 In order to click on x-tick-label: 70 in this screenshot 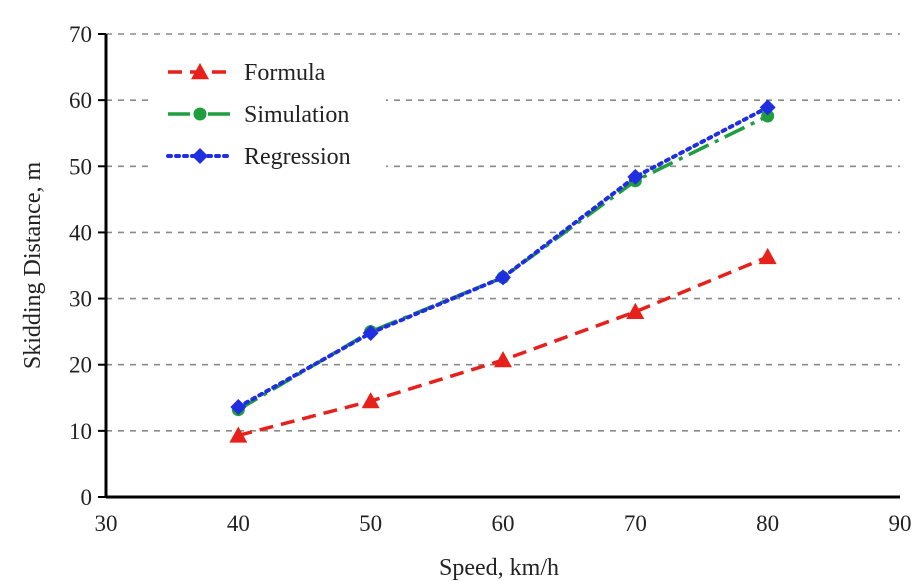, I will do `click(635, 523)`.